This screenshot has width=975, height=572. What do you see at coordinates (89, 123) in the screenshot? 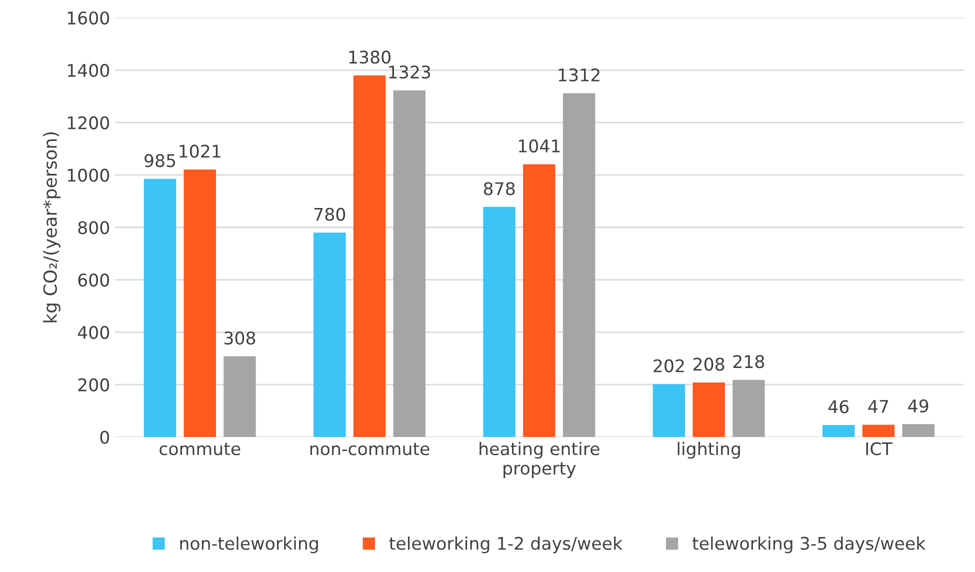
I see `y-tick-label: 1200` at bounding box center [89, 123].